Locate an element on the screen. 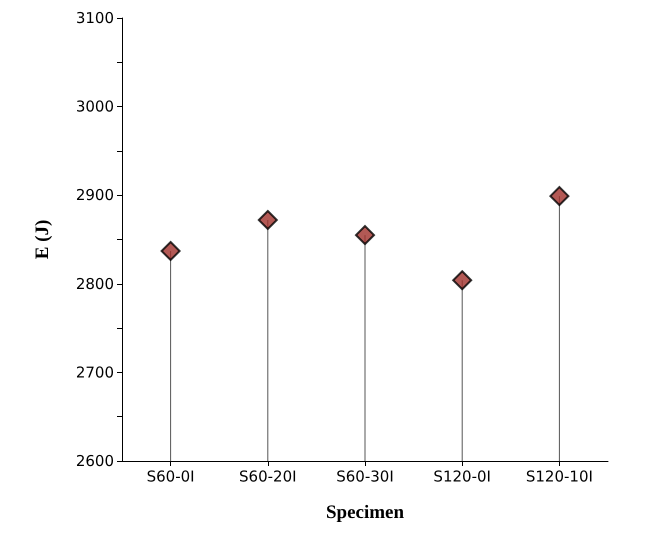  y-tick-label: 3100 is located at coordinates (95, 18).